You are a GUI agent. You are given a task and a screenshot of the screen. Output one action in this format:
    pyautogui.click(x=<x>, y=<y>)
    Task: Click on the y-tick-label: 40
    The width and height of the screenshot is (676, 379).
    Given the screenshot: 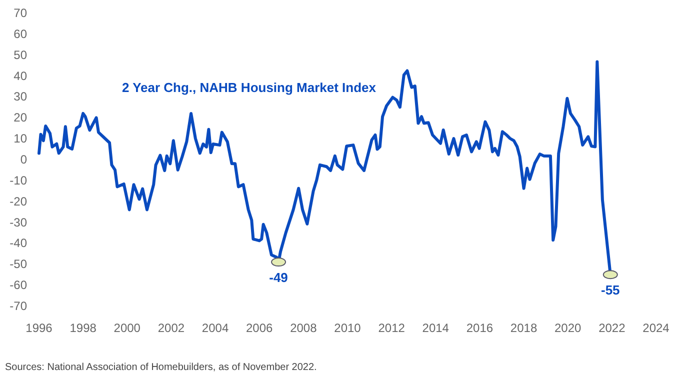 What is the action you would take?
    pyautogui.click(x=21, y=75)
    